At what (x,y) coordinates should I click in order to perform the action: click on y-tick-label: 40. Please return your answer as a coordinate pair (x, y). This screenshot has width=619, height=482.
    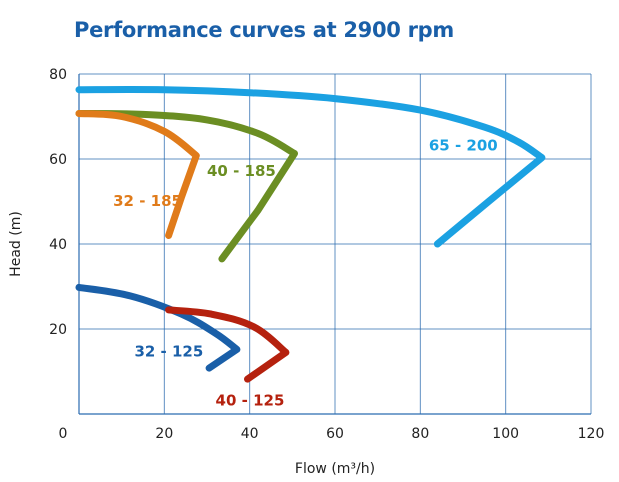
    Looking at the image, I should click on (58, 245).